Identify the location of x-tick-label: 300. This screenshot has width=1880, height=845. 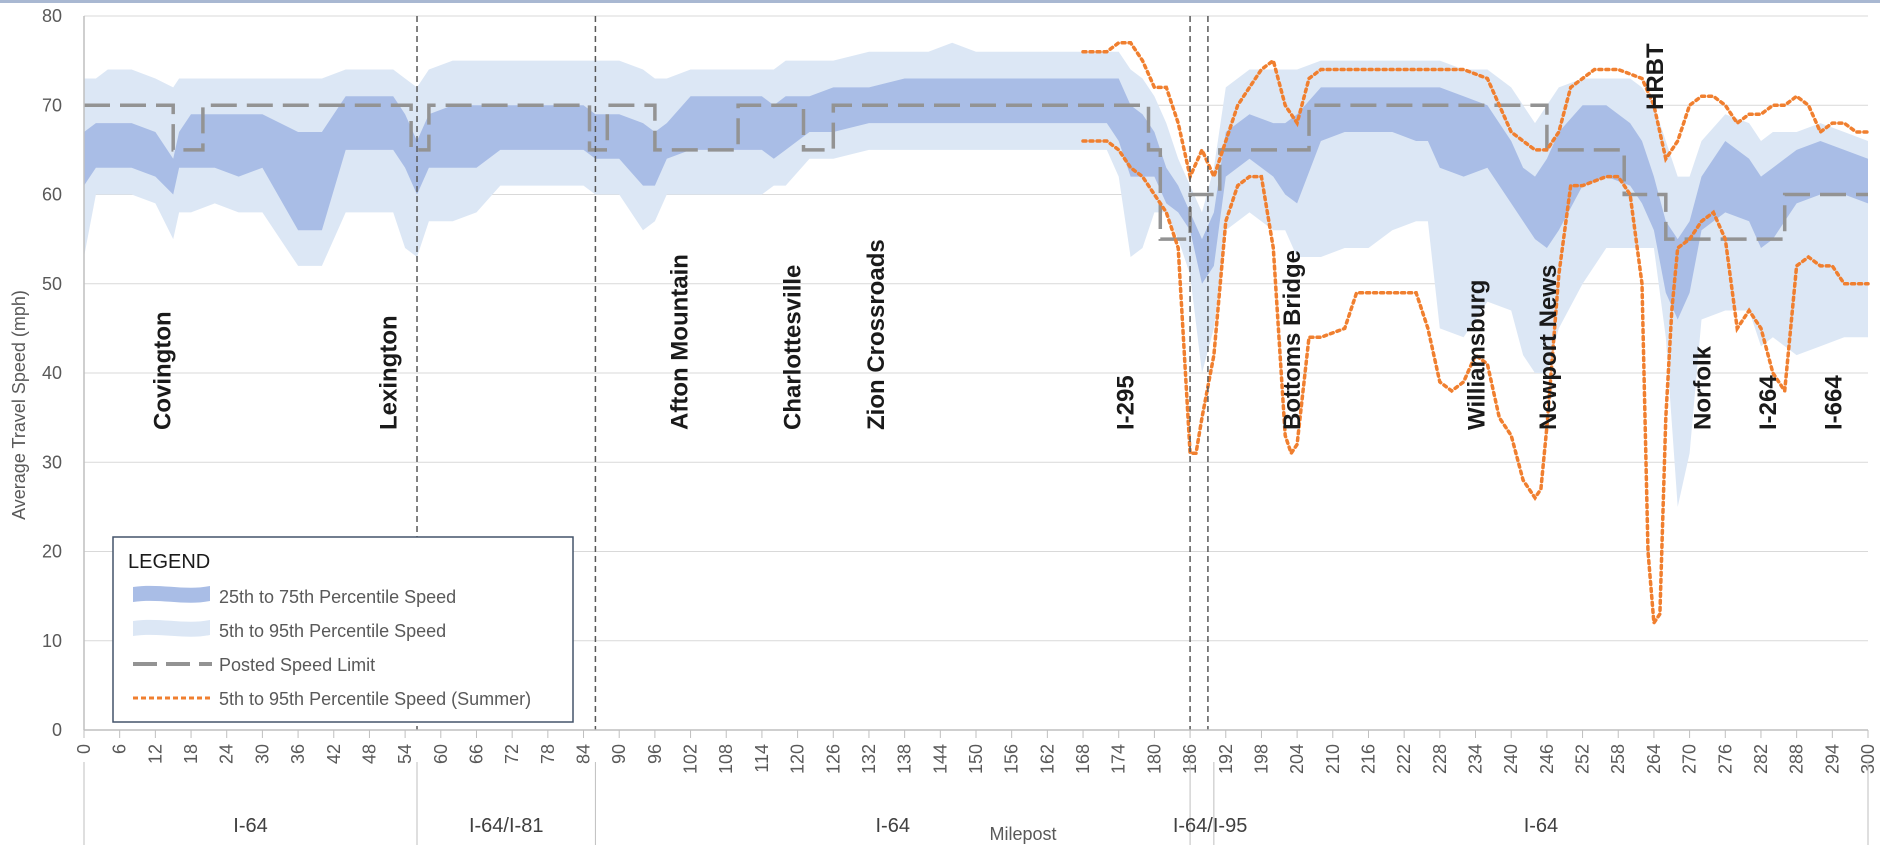
(1868, 759).